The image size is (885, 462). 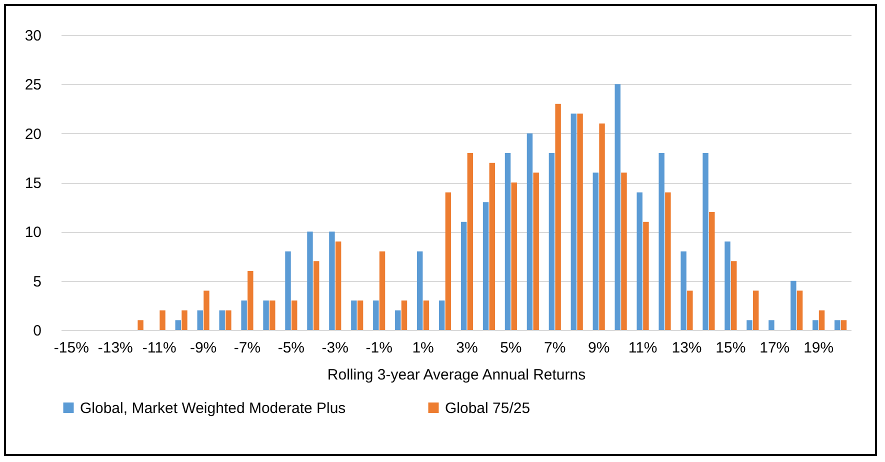 I want to click on x-tick-label: 17%, so click(x=775, y=348).